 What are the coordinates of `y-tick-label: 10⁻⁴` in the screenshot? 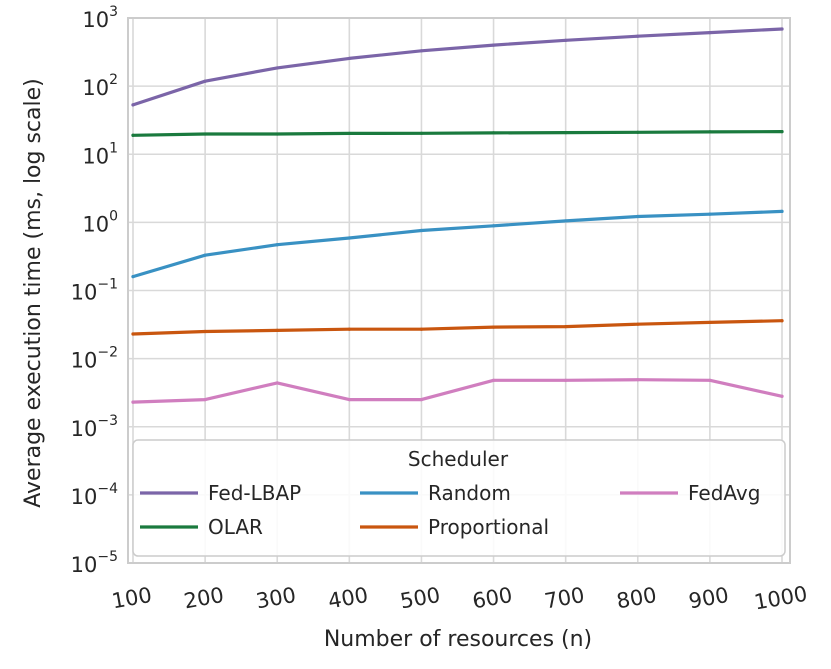 It's located at (94, 495).